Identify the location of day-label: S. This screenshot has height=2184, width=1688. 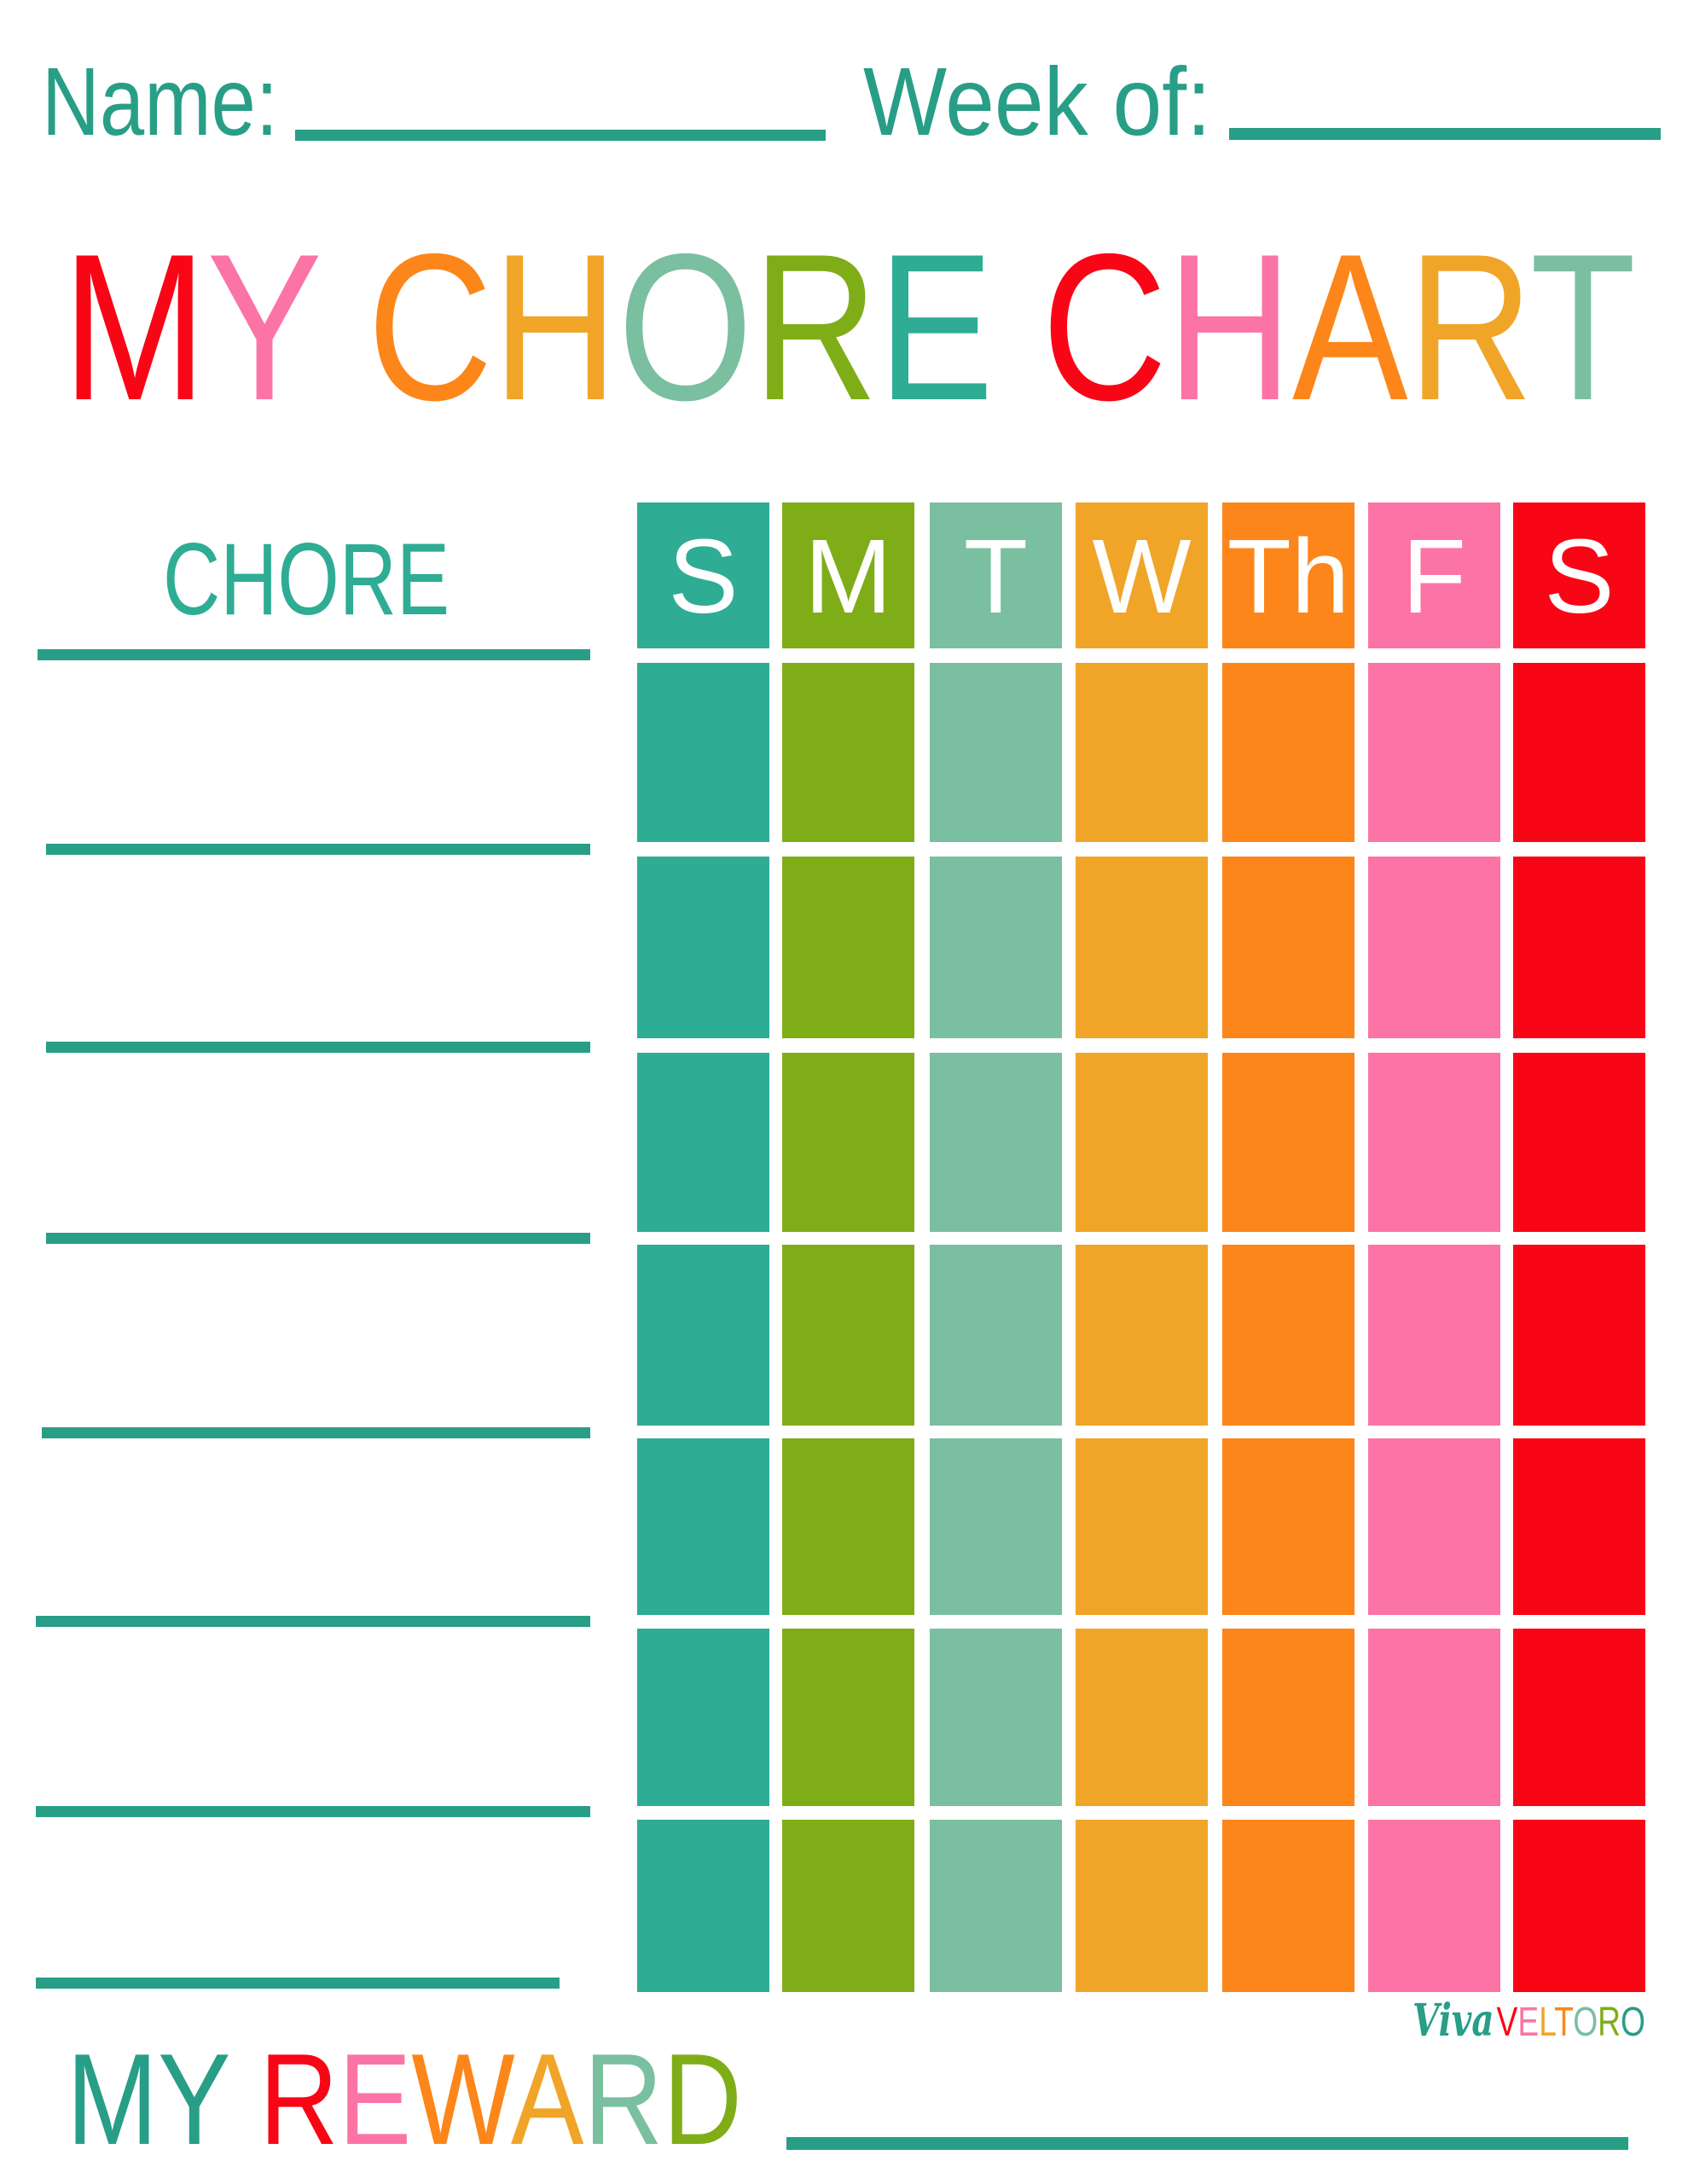
(1579, 577).